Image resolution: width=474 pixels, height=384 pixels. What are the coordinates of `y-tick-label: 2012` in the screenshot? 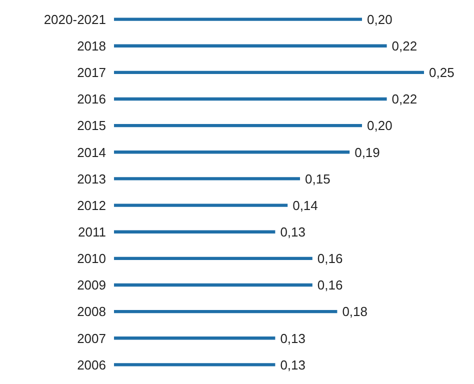 It's located at (91, 205).